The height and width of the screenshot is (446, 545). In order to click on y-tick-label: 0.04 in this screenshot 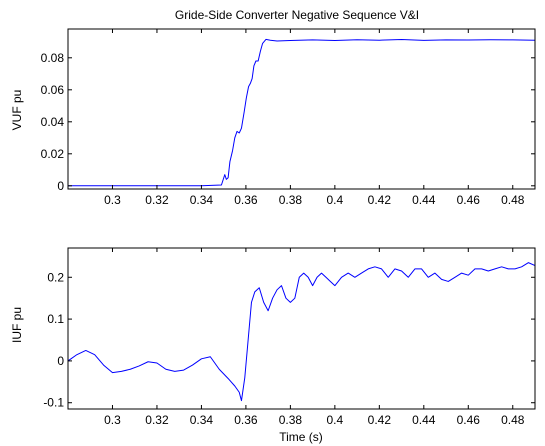, I will do `click(53, 122)`.